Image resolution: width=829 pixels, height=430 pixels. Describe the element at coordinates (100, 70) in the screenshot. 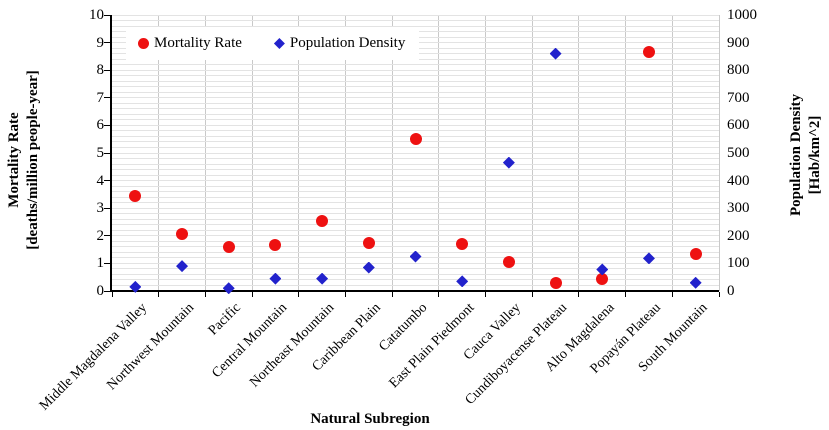

I see `y-tick-label-left: 8` at that location.